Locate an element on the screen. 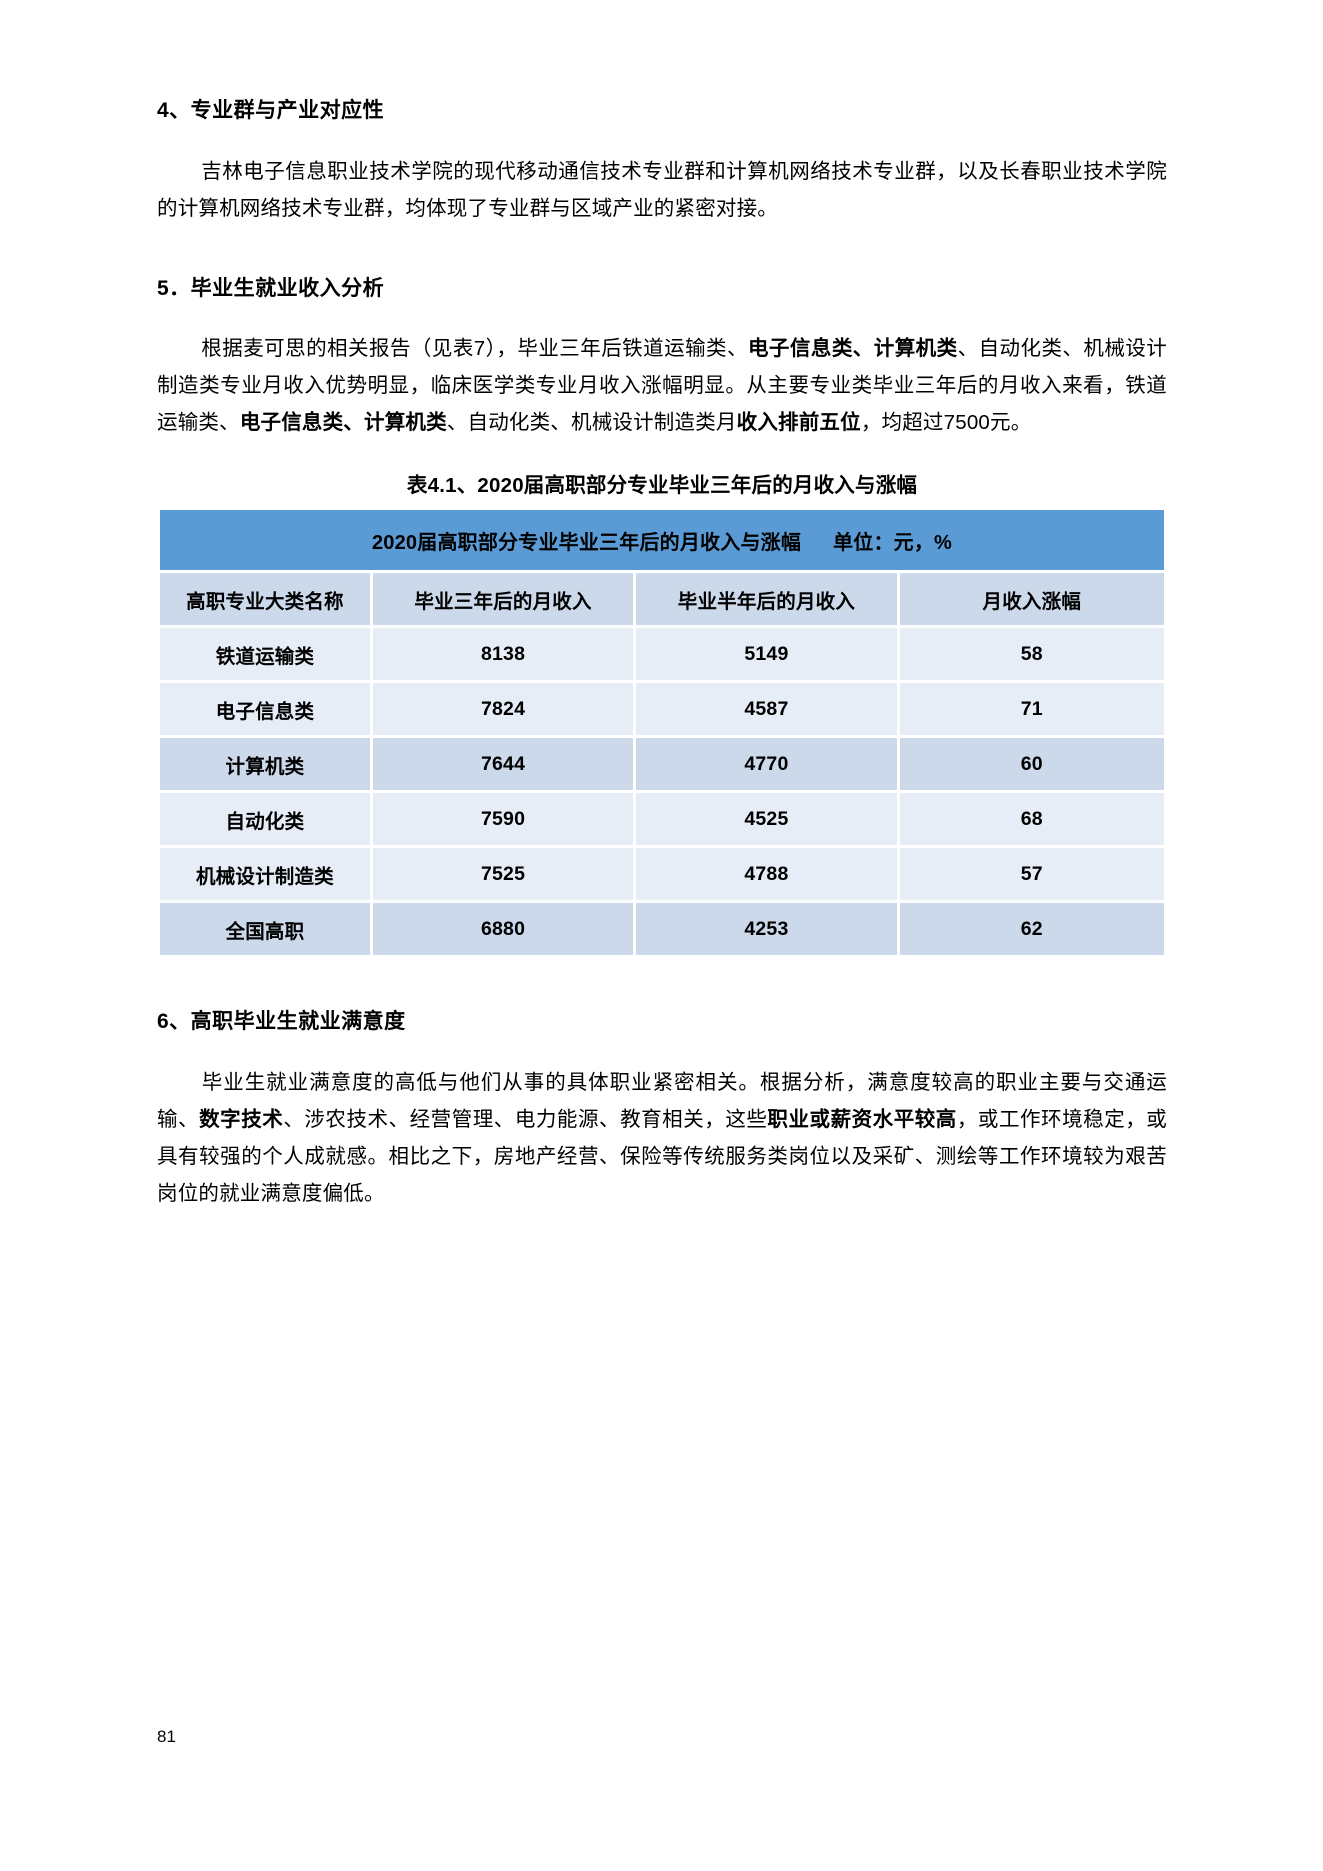  table-row: 全国高职 6880 4253 62 is located at coordinates (662, 929).